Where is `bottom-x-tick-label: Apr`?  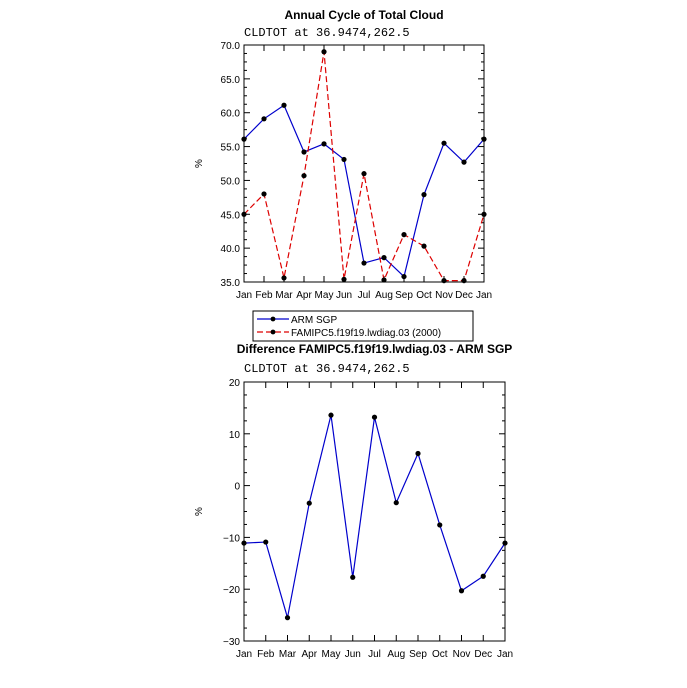 bottom-x-tick-label: Apr is located at coordinates (309, 654).